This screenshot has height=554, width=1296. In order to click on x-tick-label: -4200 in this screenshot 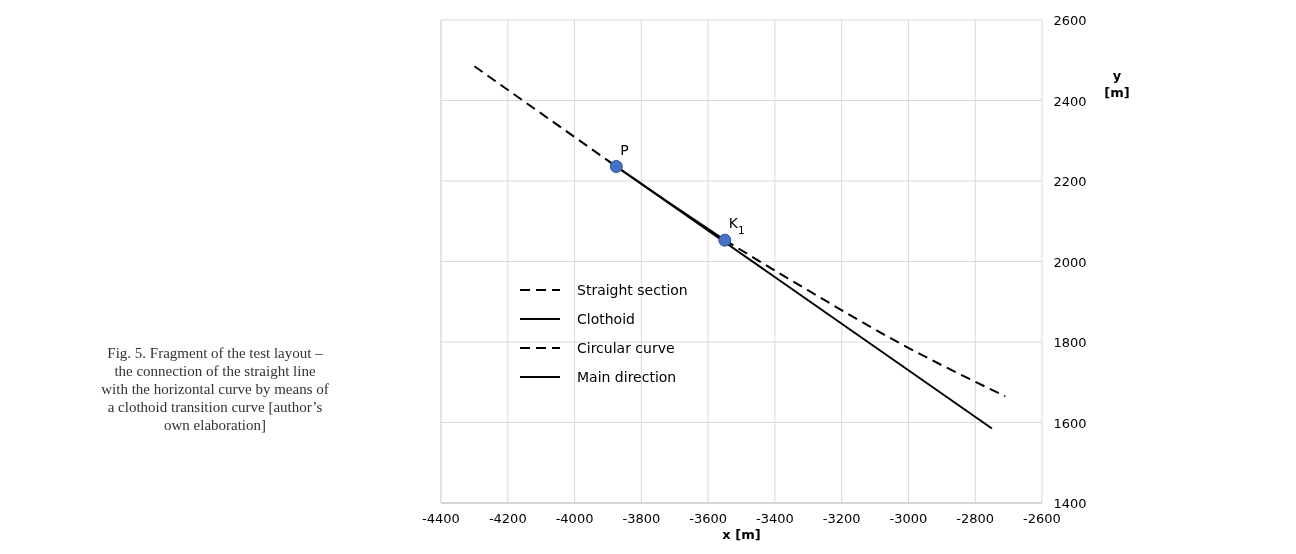, I will do `click(507, 518)`.